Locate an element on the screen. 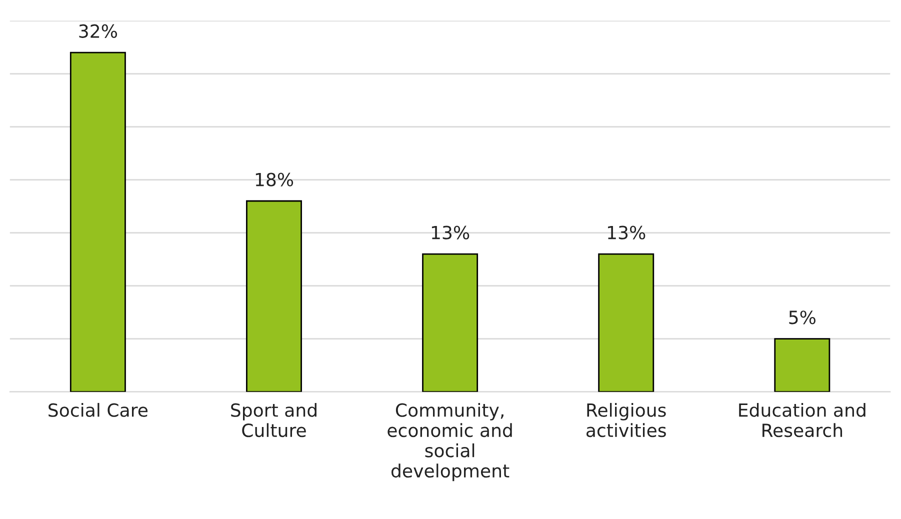 The image size is (901, 519). x-tick-label: Sport and Culture is located at coordinates (273, 420).